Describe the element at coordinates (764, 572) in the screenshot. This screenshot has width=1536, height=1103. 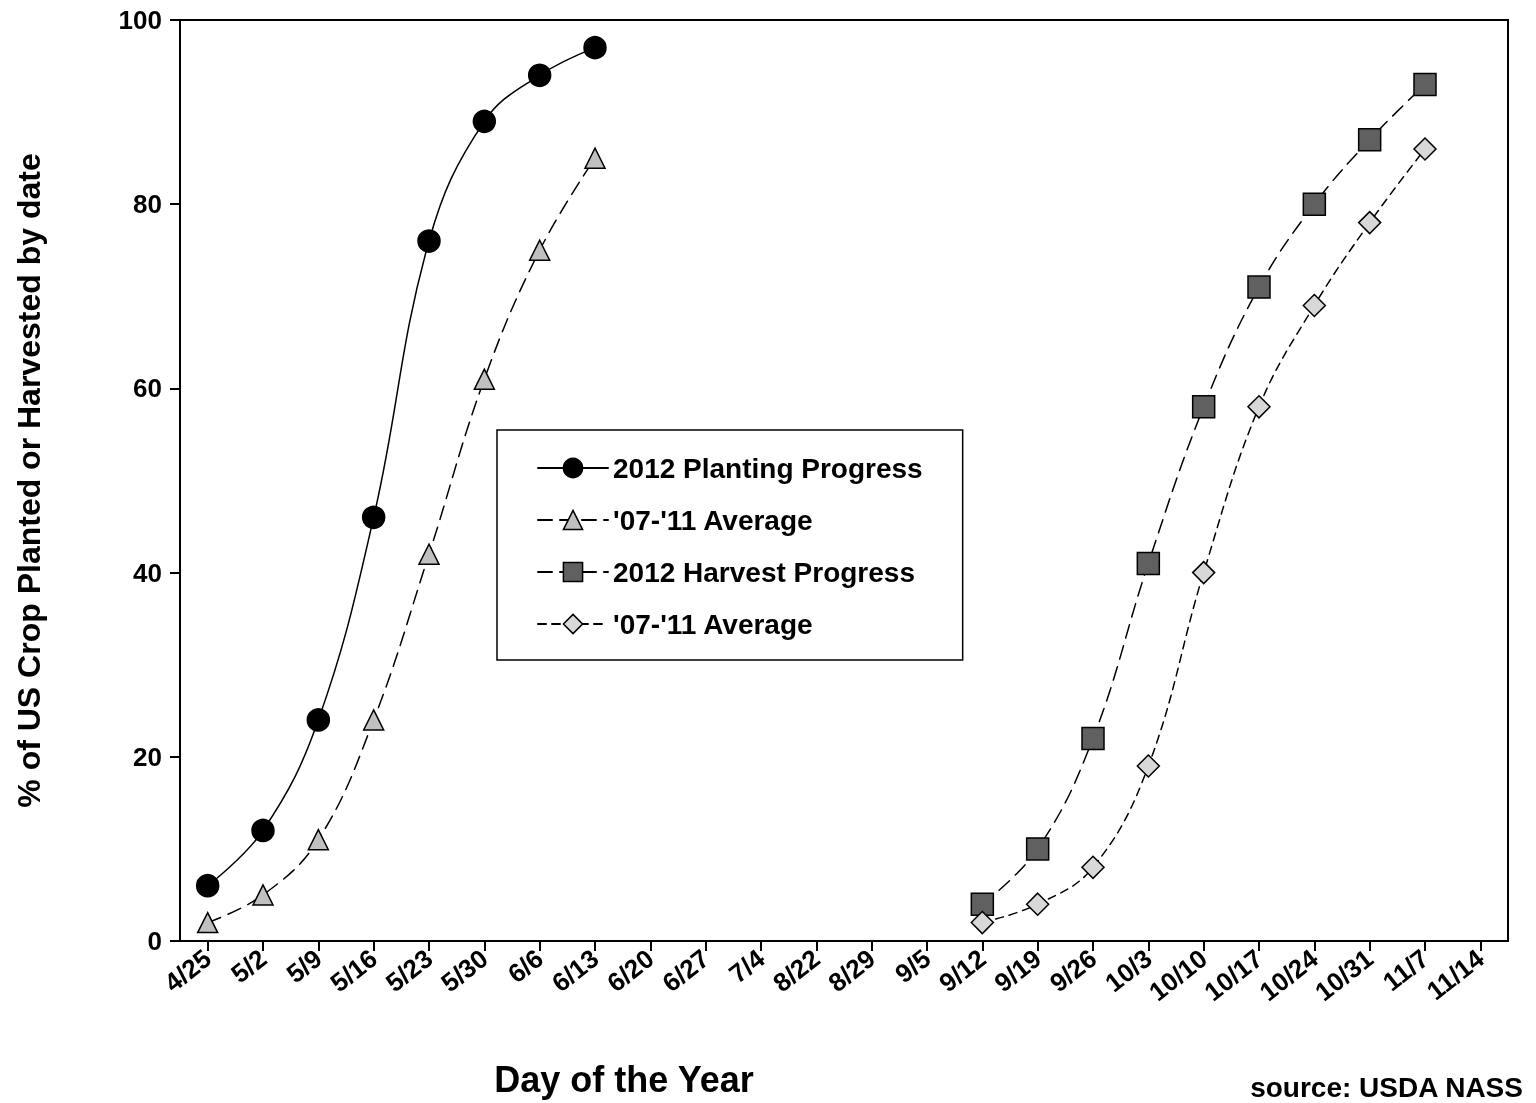
I see `legend-label: 2012 Harvest Progress` at that location.